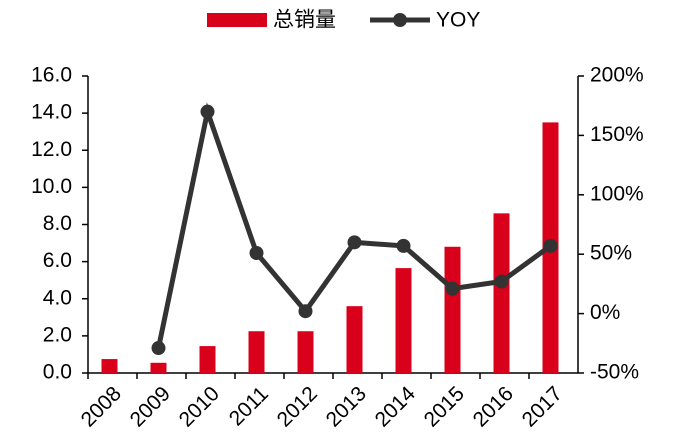 The image size is (679, 441). What do you see at coordinates (304, 20) in the screenshot?
I see `legend-label: 总销量` at bounding box center [304, 20].